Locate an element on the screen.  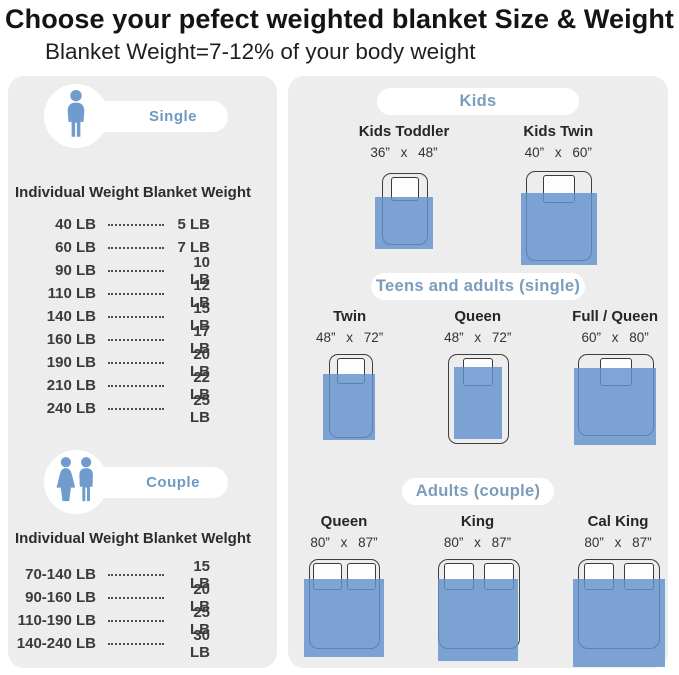
table-row: 60 LB 7 LB is located at coordinates (142, 247).